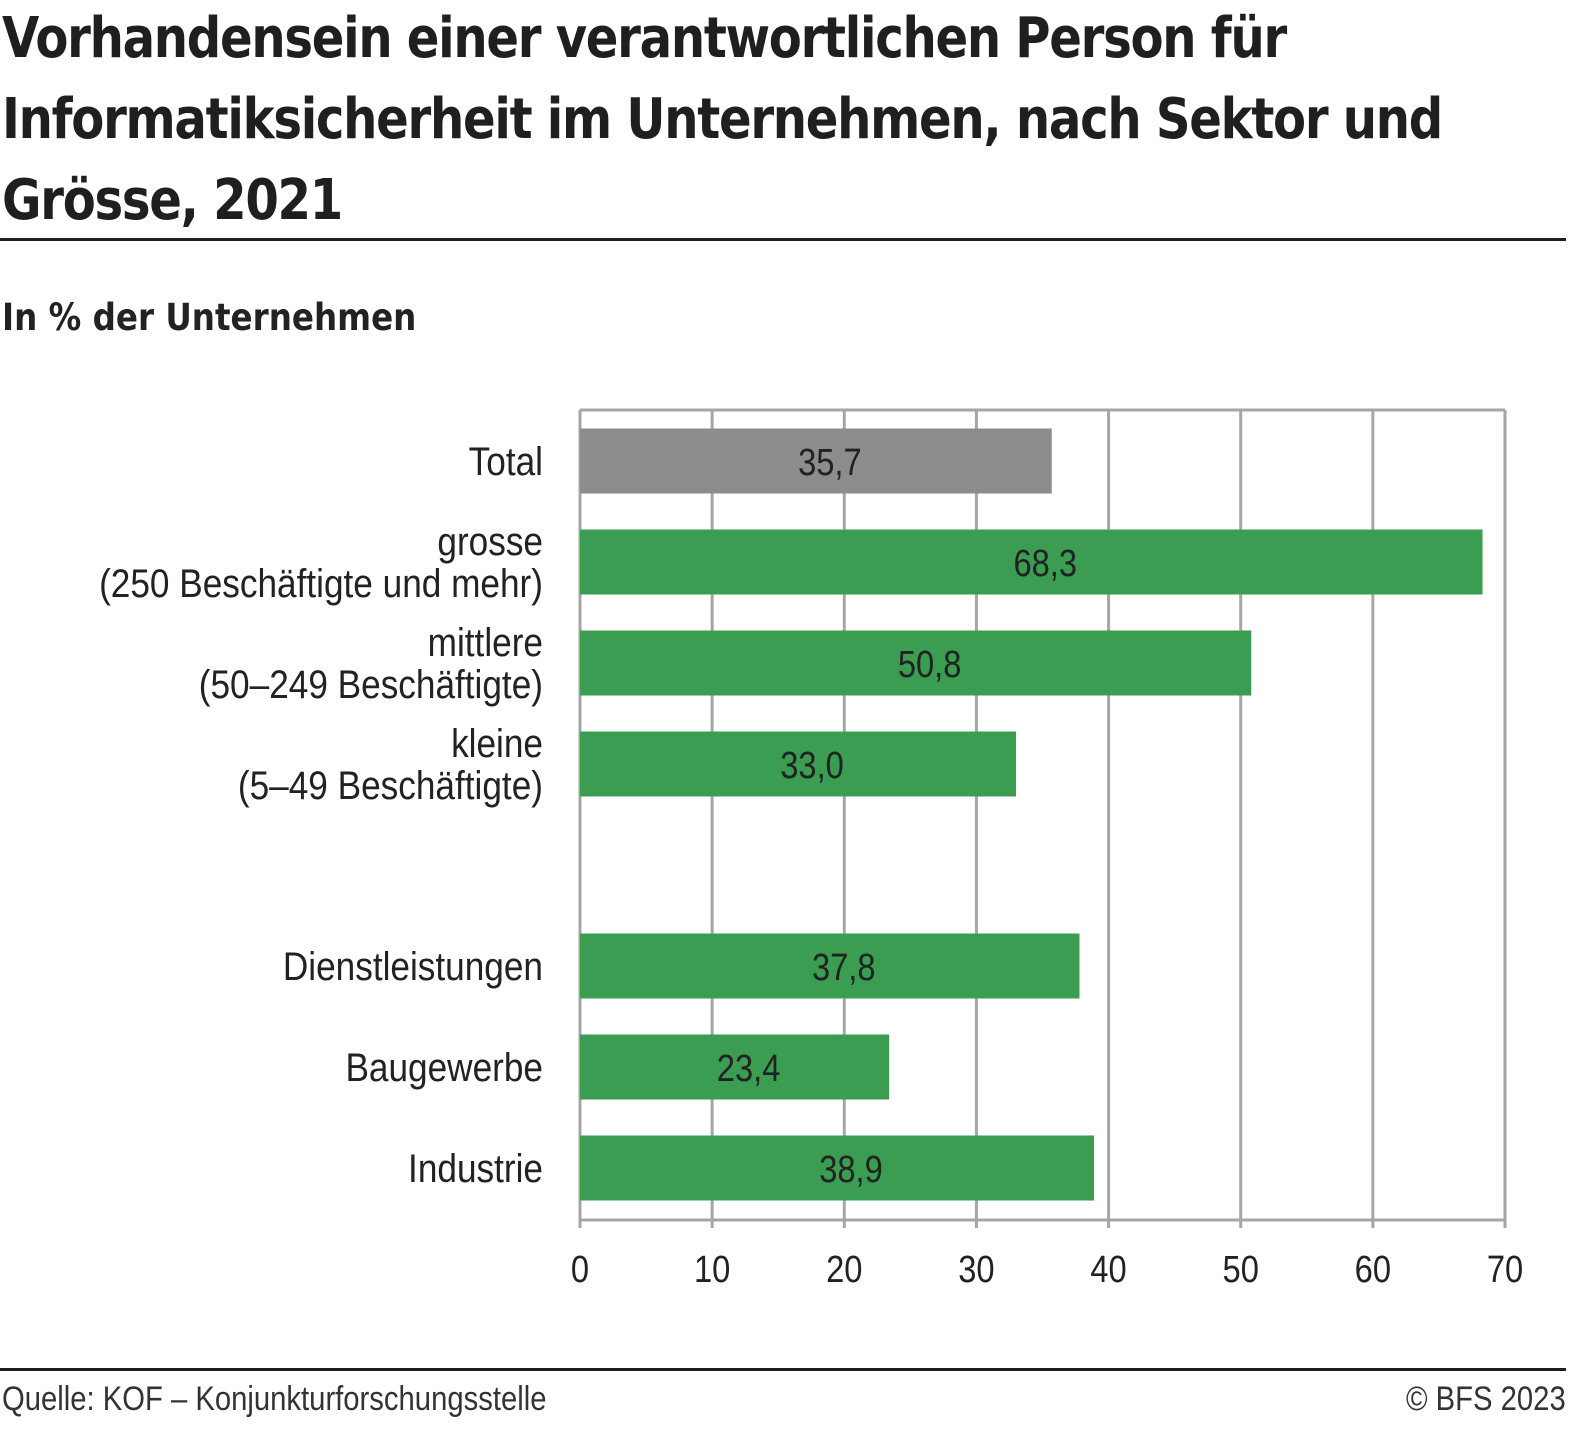 This screenshot has height=1447, width=1592. I want to click on bar-value-label: 37,8, so click(844, 967).